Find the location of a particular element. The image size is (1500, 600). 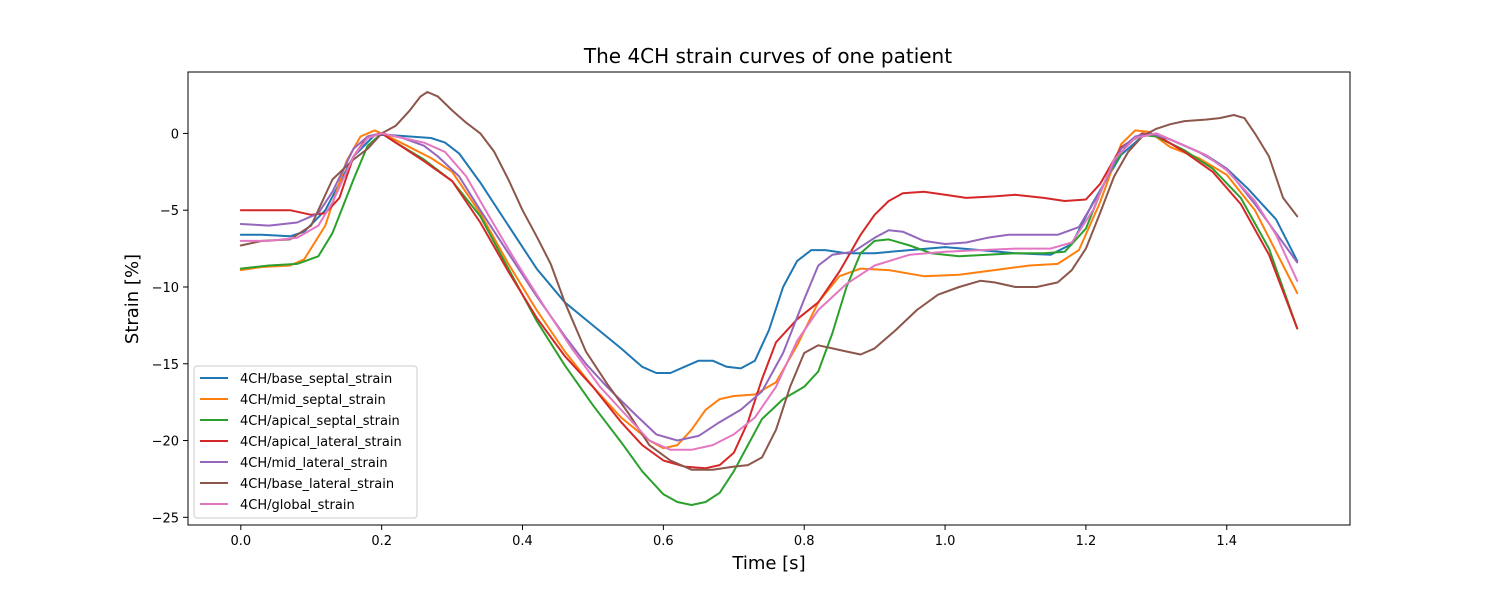

legend-label: 4CH/base_septal_strain is located at coordinates (316, 379).